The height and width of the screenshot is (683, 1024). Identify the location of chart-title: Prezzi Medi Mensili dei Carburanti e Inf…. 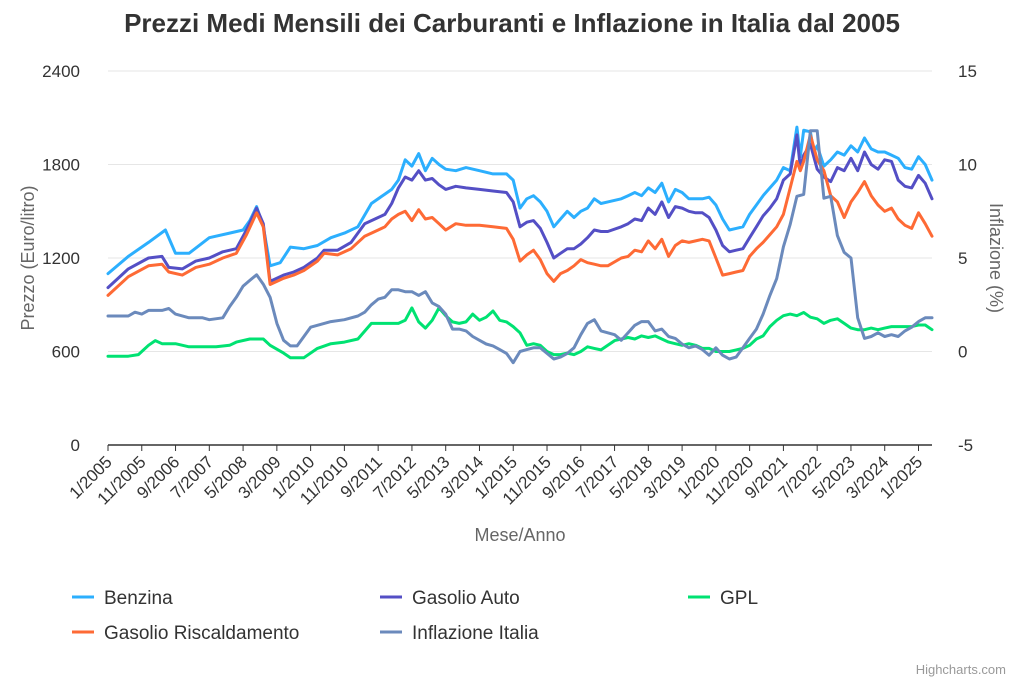
(512, 23).